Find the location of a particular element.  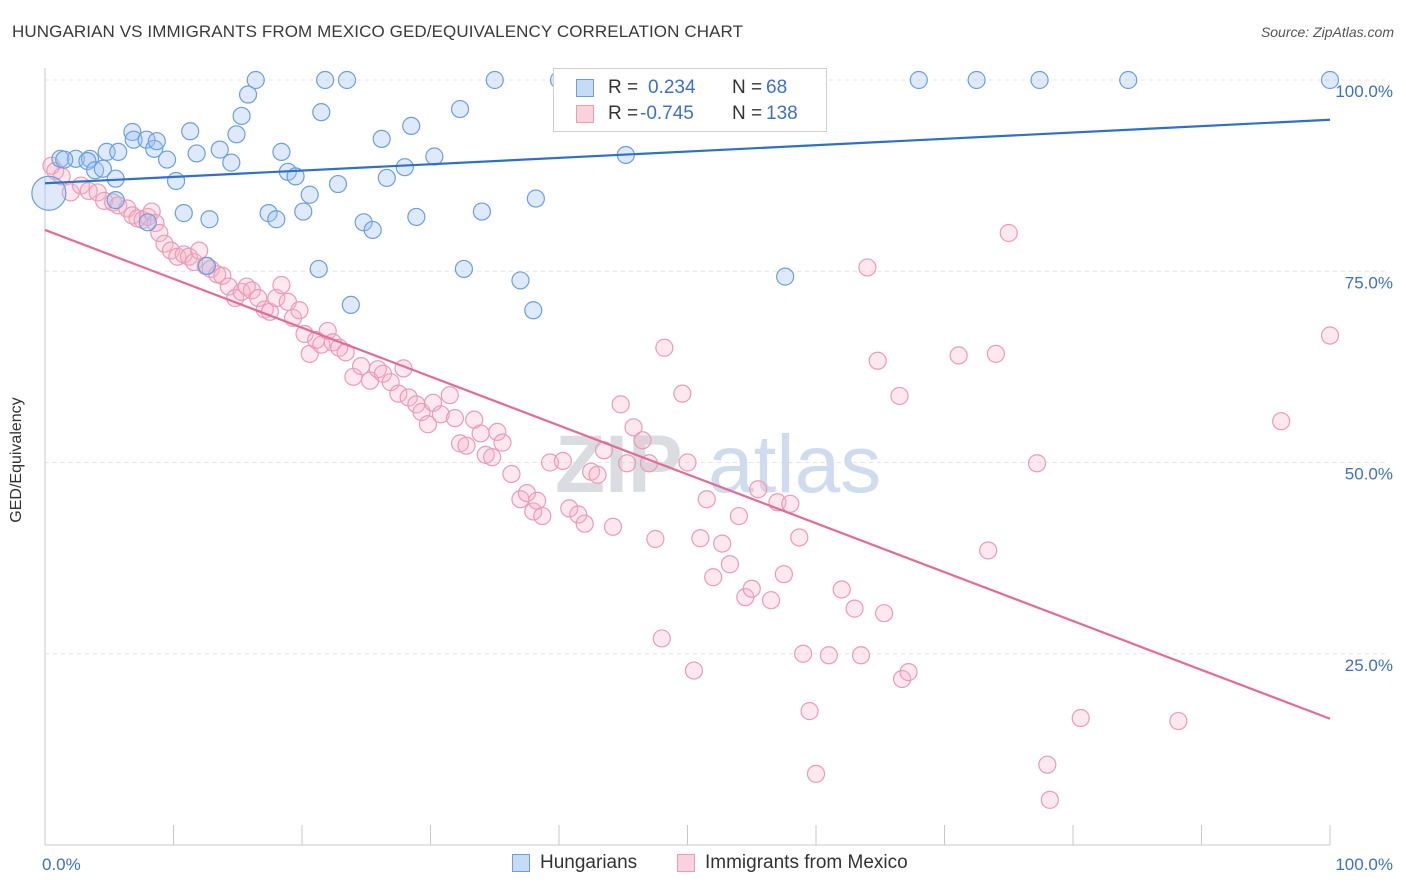

watermark: ZIP atlas is located at coordinates (718, 464).